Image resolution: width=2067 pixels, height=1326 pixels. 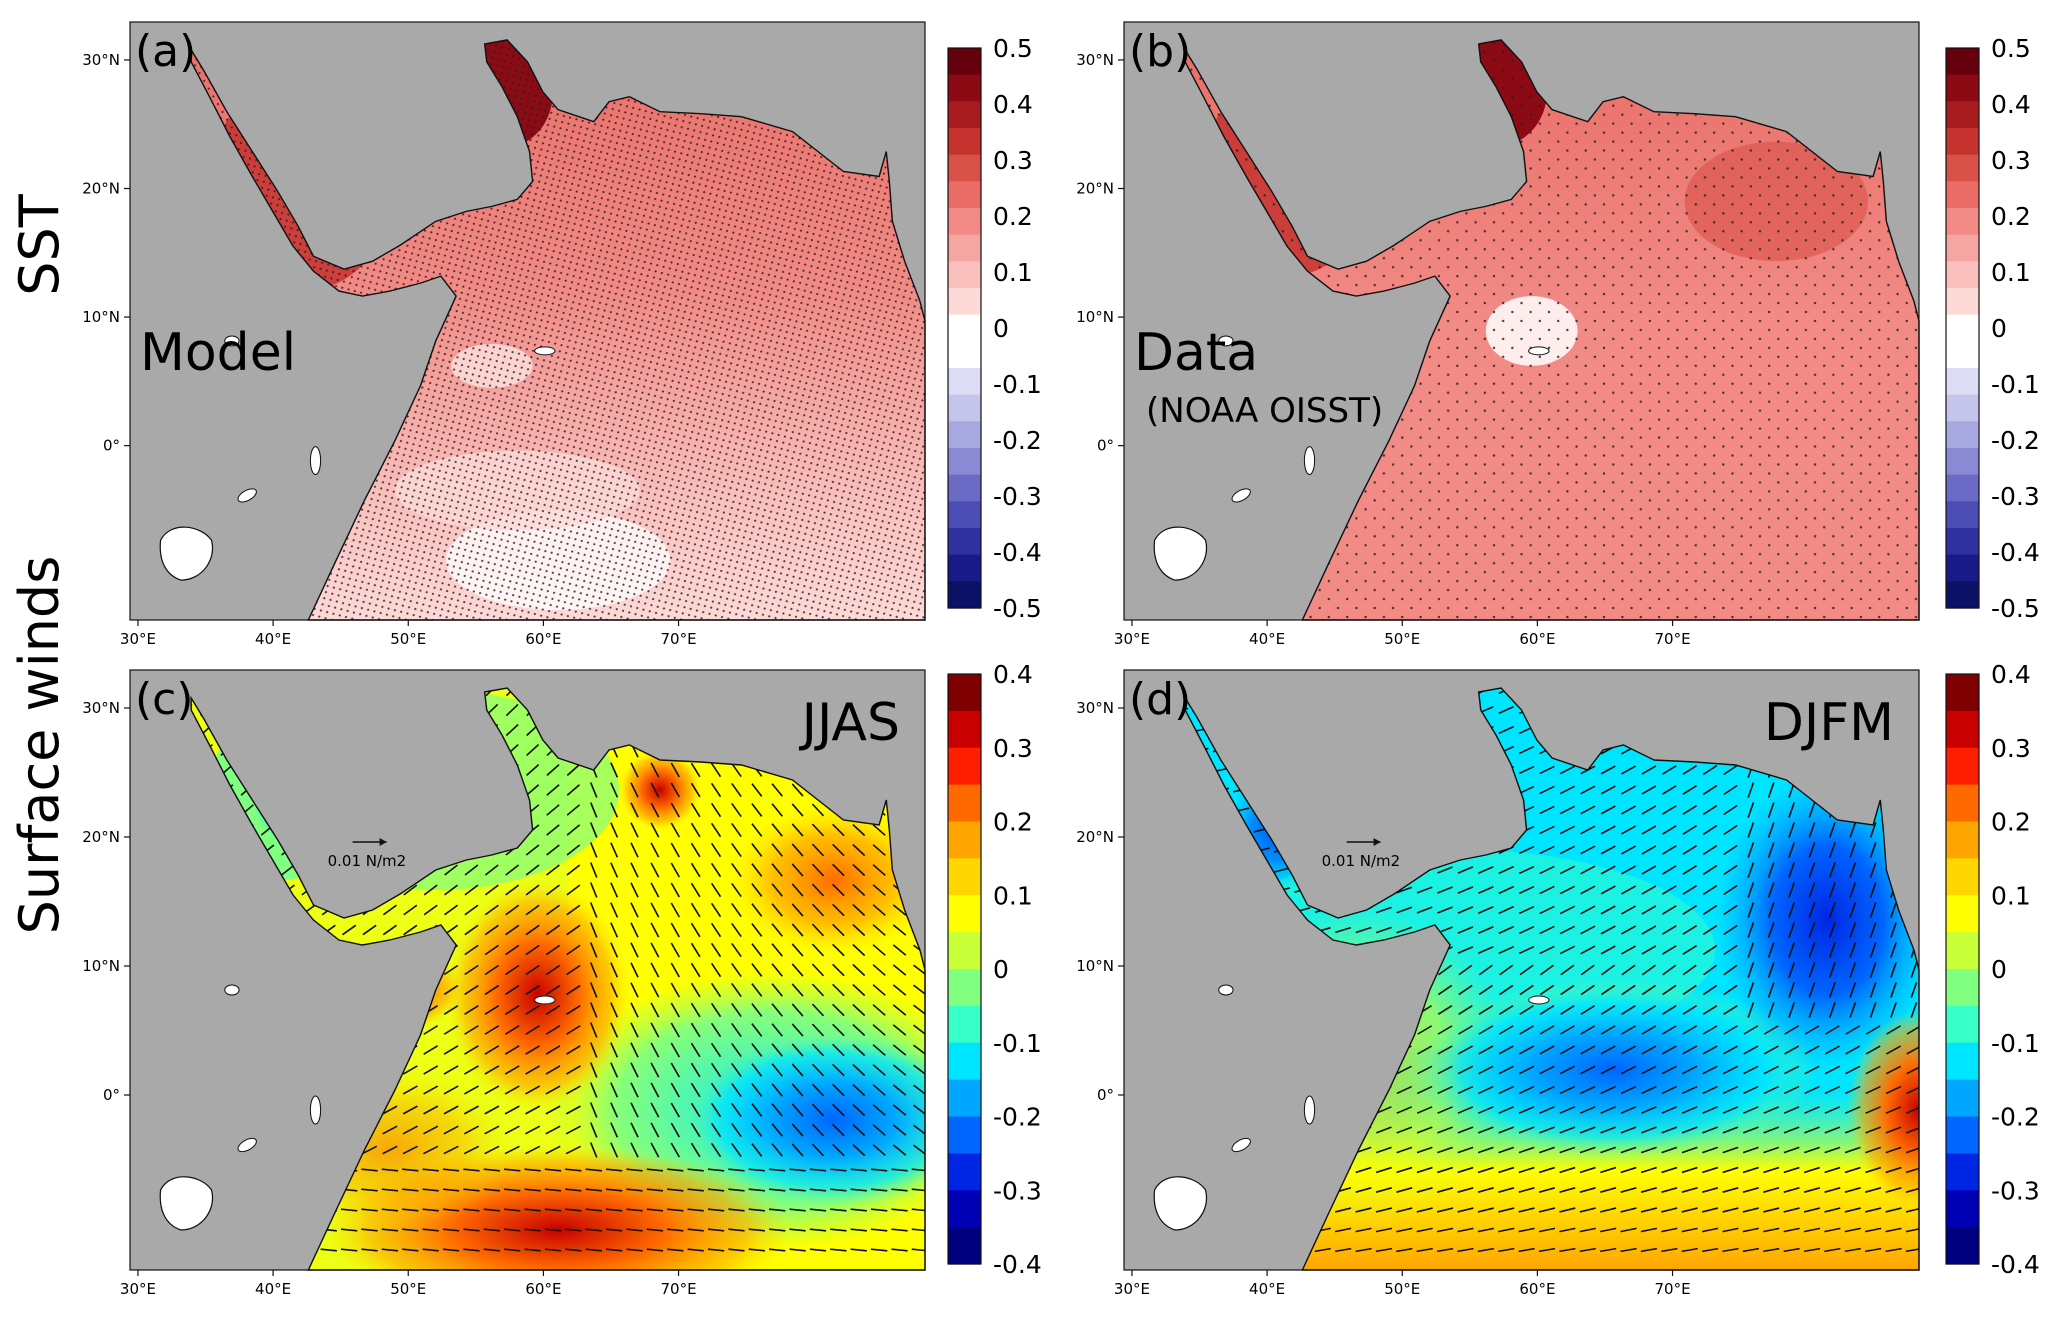 What do you see at coordinates (2015, 608) in the screenshot?
I see `colorbar-tick-label: -0.5` at bounding box center [2015, 608].